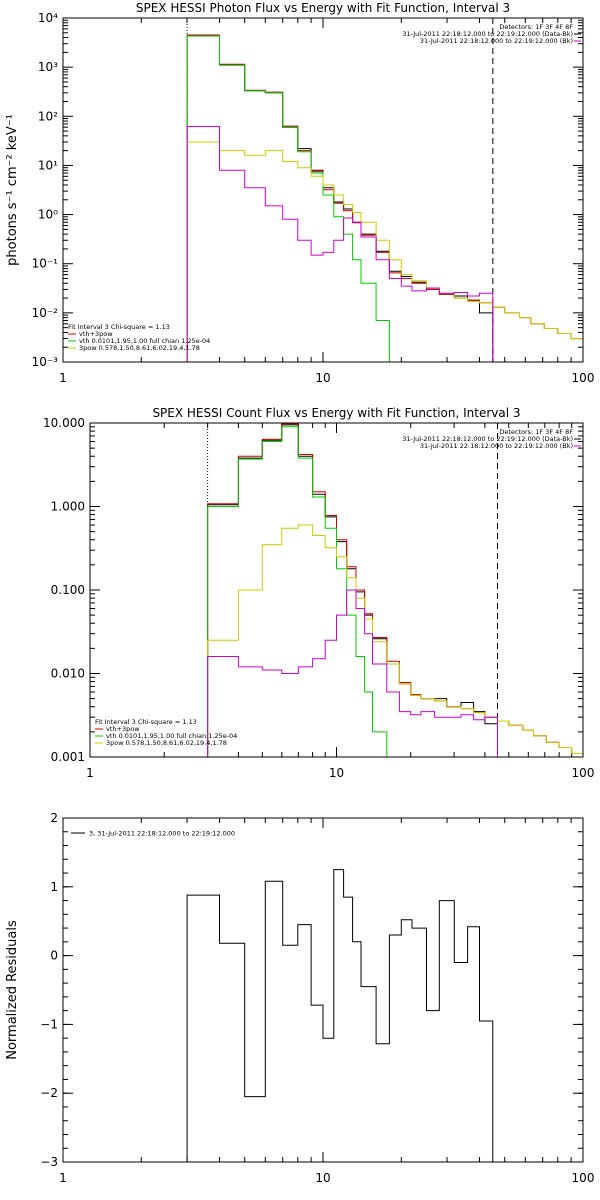  Describe the element at coordinates (45, 362) in the screenshot. I see `y-tick-label: 10⁻³` at that location.